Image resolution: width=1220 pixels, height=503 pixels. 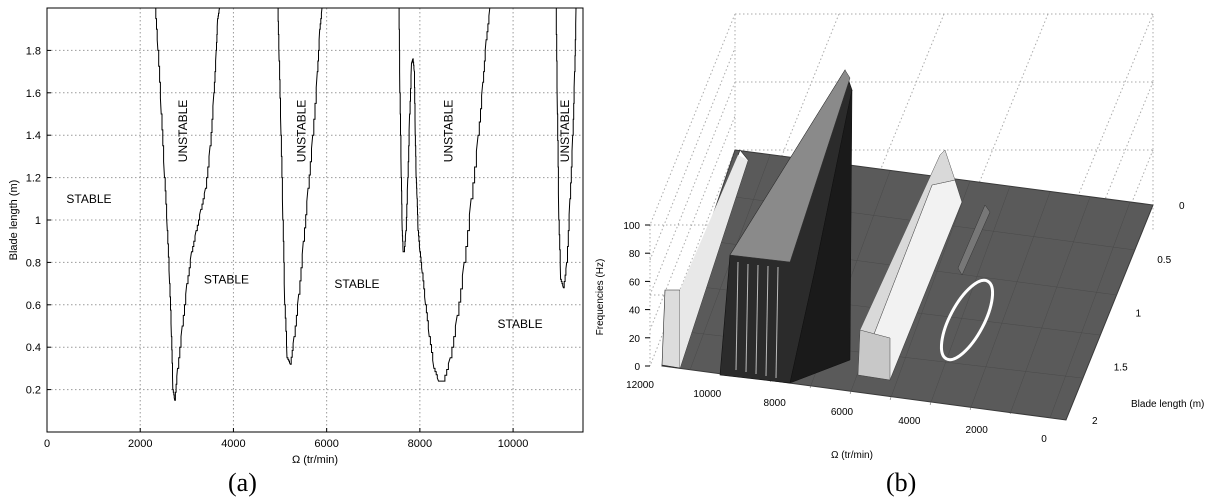 I want to click on panel-b-y-ticks: 0 0.5 1 1.5 2, so click(x=1138, y=314).